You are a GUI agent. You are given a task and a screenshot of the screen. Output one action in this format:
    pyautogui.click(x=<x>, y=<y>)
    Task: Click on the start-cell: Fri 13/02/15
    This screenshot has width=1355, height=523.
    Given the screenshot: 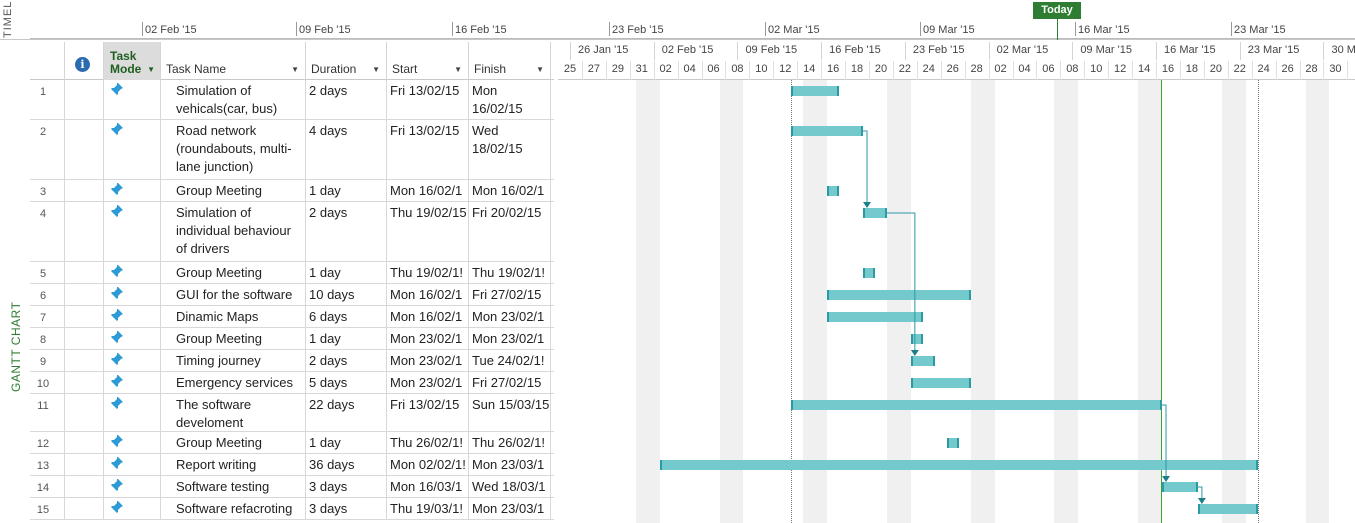 What is the action you would take?
    pyautogui.click(x=428, y=149)
    